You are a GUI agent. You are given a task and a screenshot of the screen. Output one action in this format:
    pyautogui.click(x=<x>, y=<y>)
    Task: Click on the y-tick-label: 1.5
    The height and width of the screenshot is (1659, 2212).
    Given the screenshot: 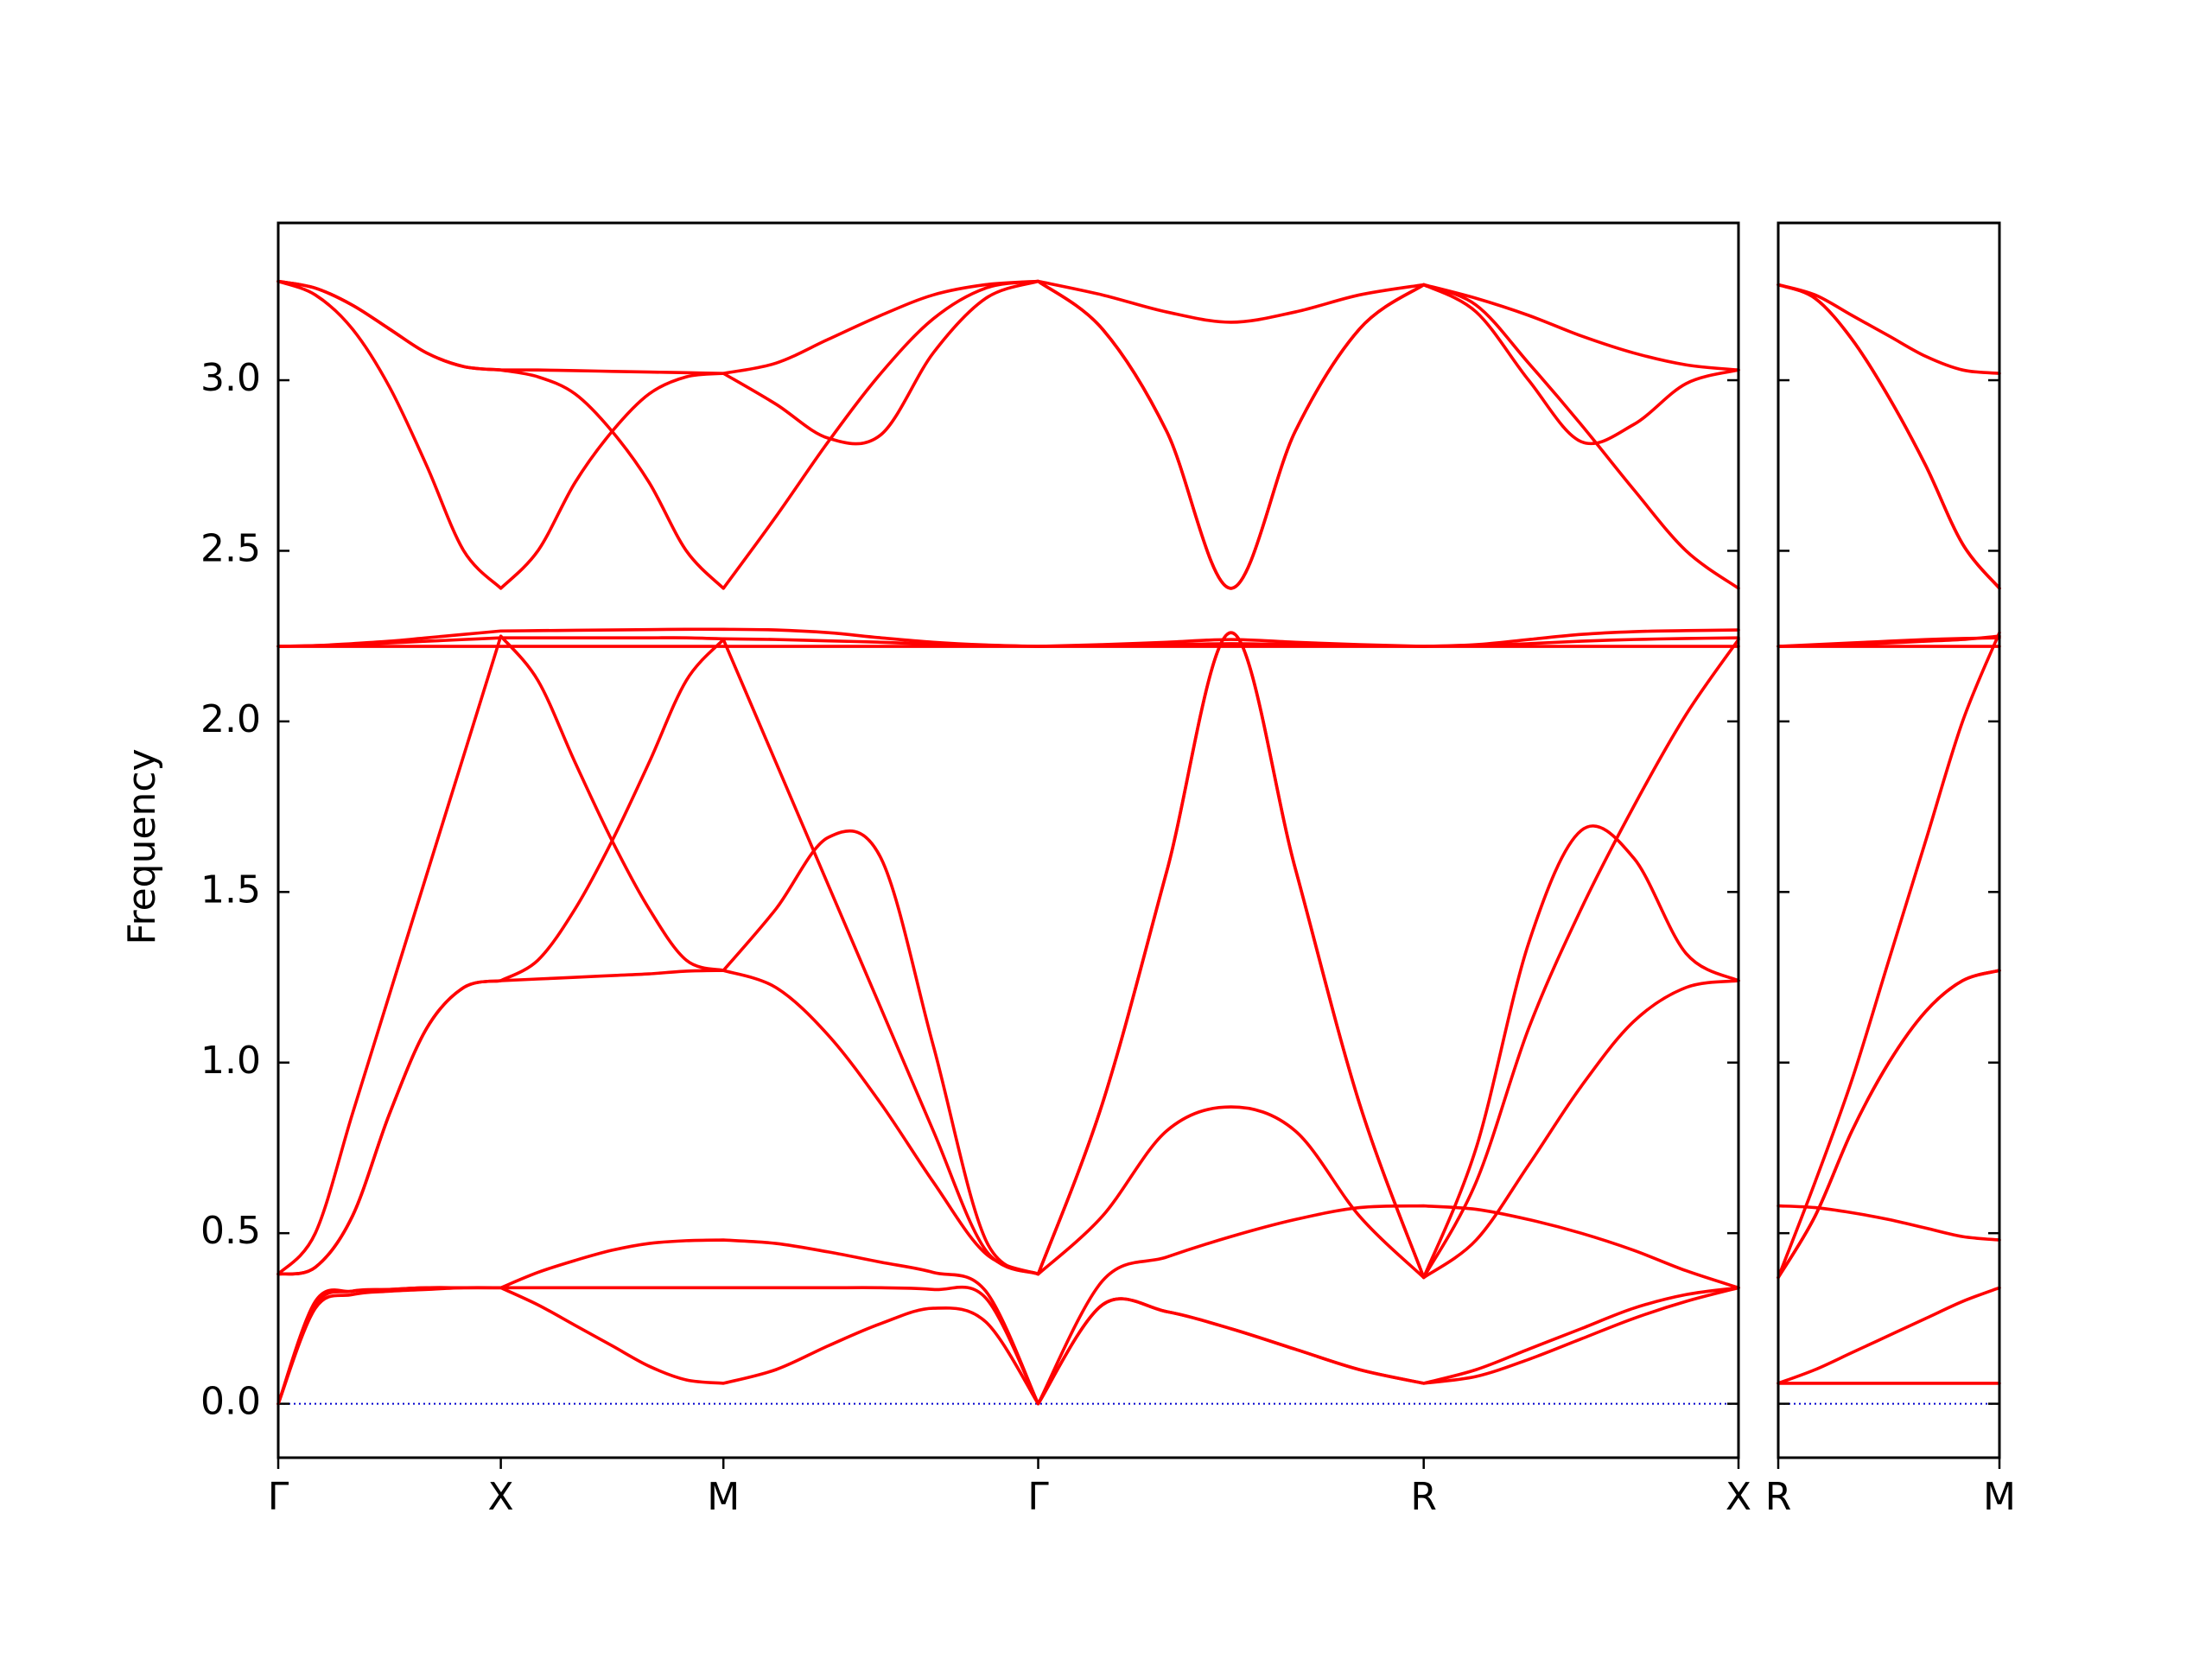 What is the action you would take?
    pyautogui.click(x=231, y=890)
    